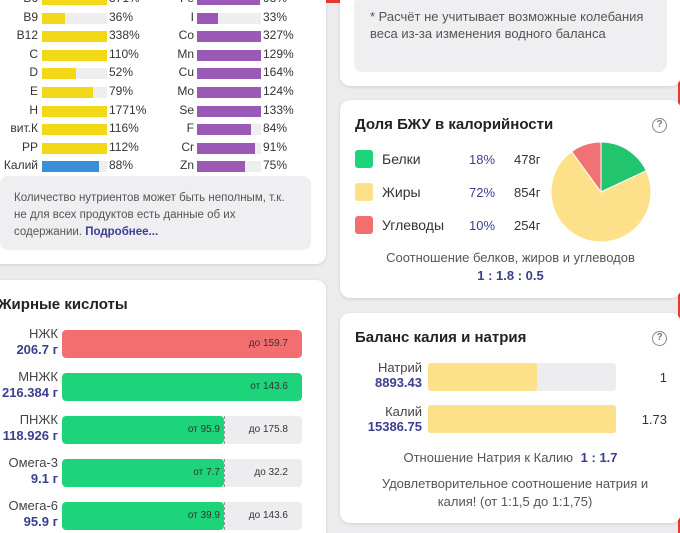 The width and height of the screenshot is (680, 533). What do you see at coordinates (182, 387) in the screenshot?
I see `fatty-acid-track: от 143.6` at bounding box center [182, 387].